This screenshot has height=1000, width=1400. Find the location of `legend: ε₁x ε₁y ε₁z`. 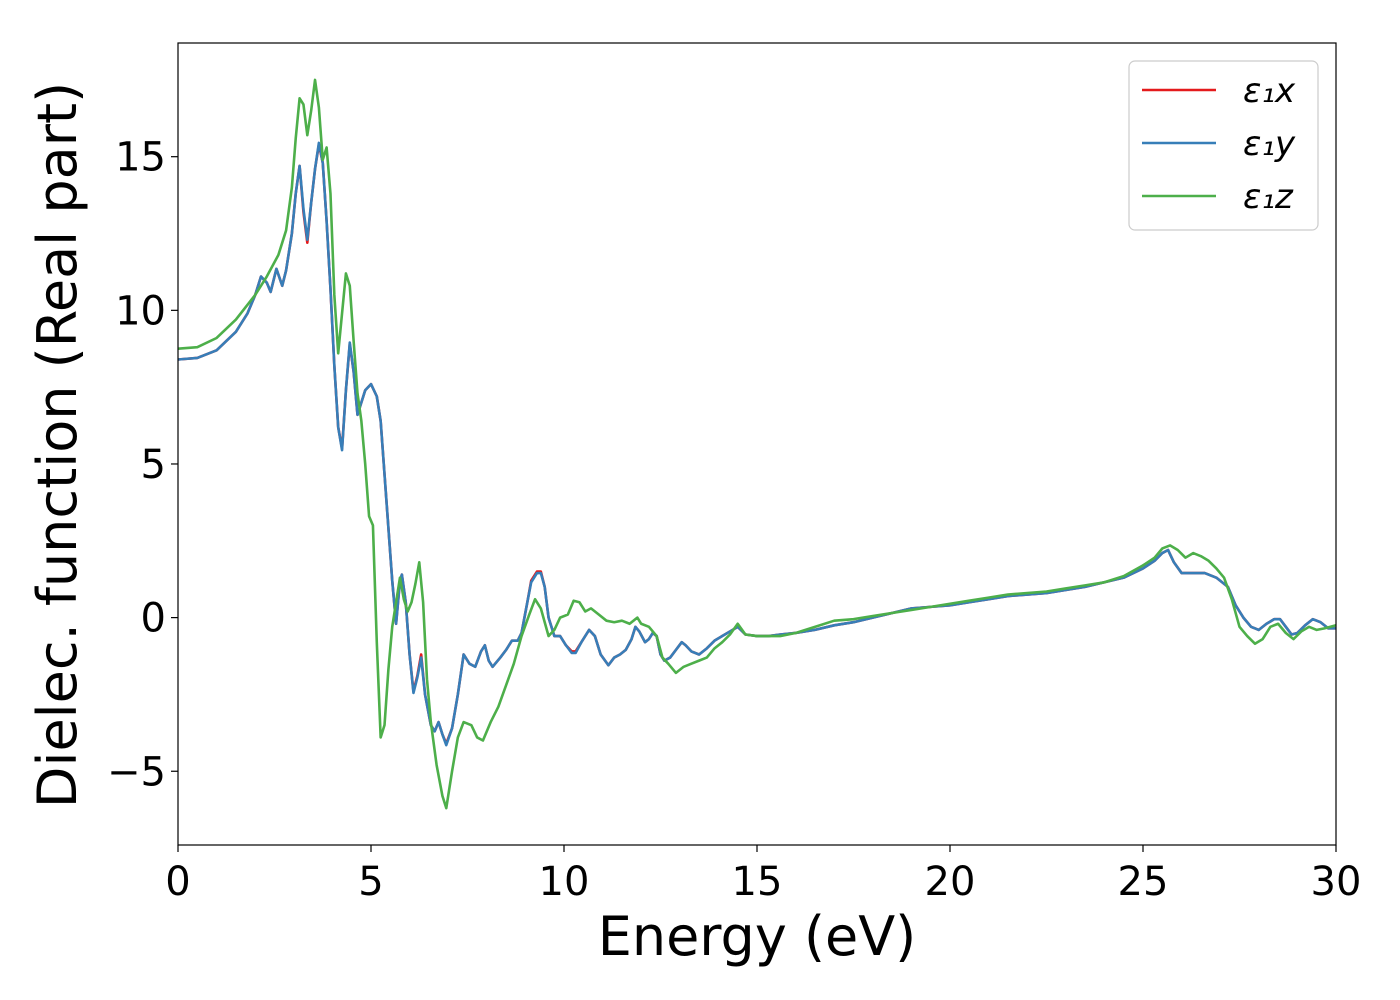

legend: ε₁x ε₁y ε₁z is located at coordinates (1223, 145).